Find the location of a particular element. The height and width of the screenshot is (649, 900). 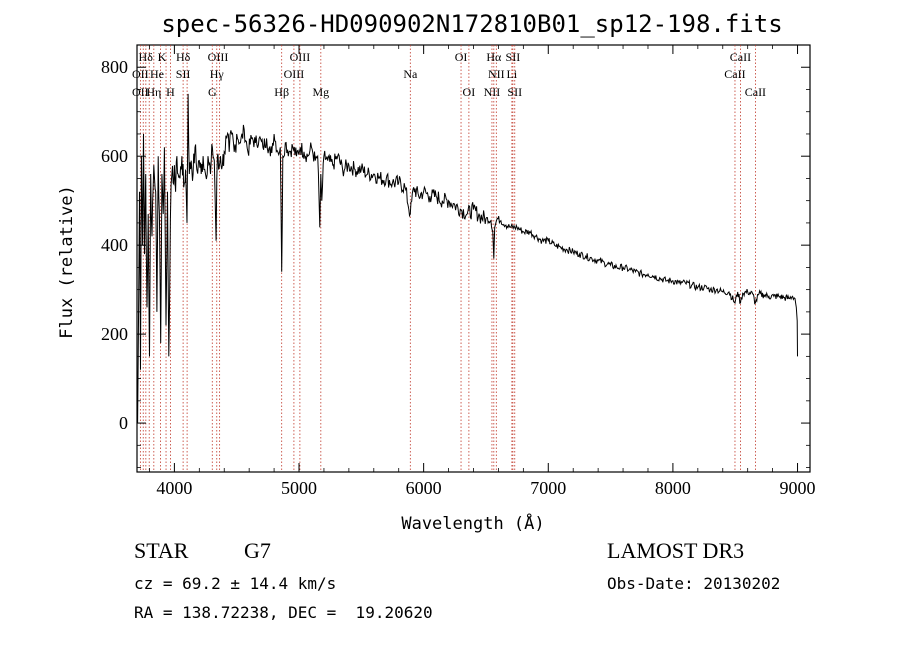

x-tick-label: 9000 is located at coordinates (798, 488).